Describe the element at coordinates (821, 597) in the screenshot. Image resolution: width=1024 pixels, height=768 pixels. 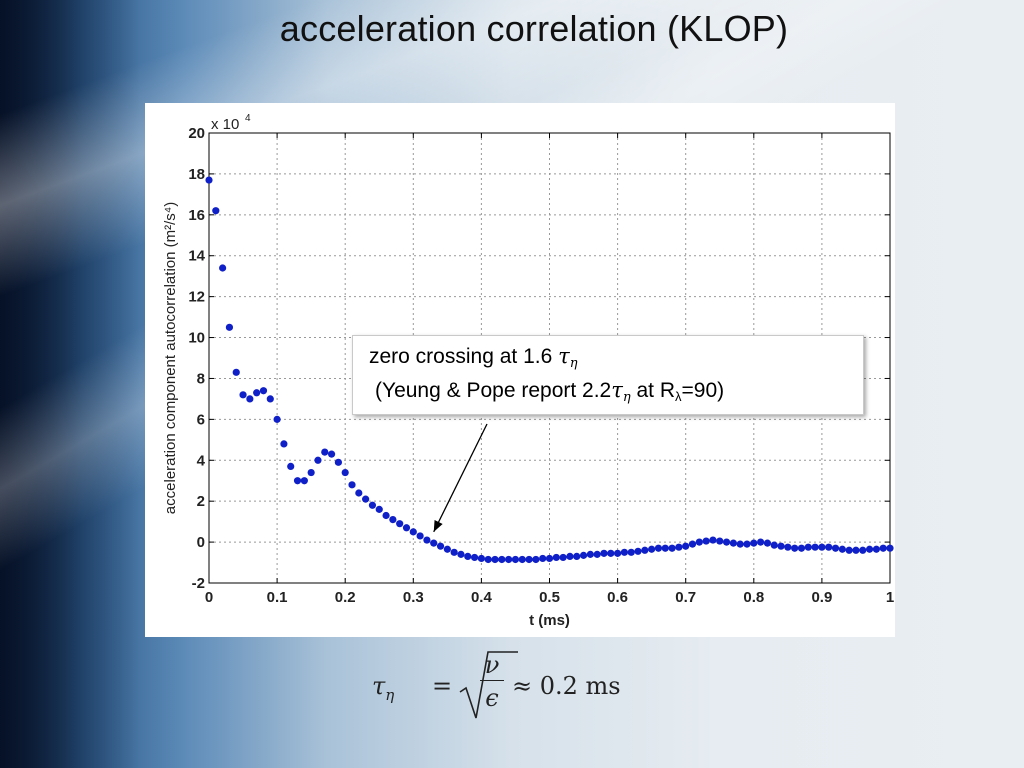
I see `x-tick-label: 0.9` at that location.